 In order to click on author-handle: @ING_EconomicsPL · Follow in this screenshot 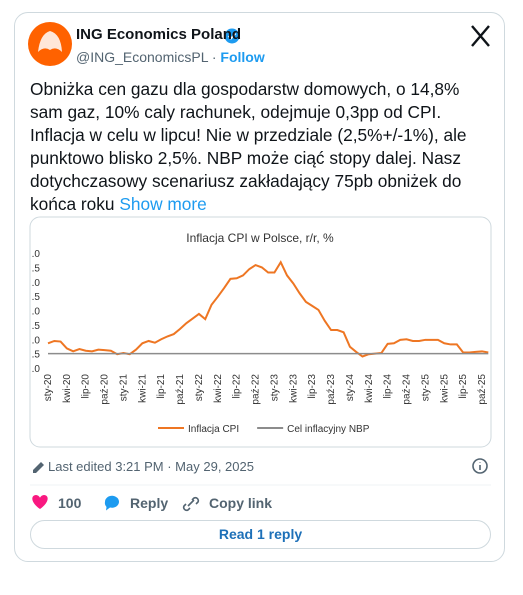, I will do `click(170, 57)`.